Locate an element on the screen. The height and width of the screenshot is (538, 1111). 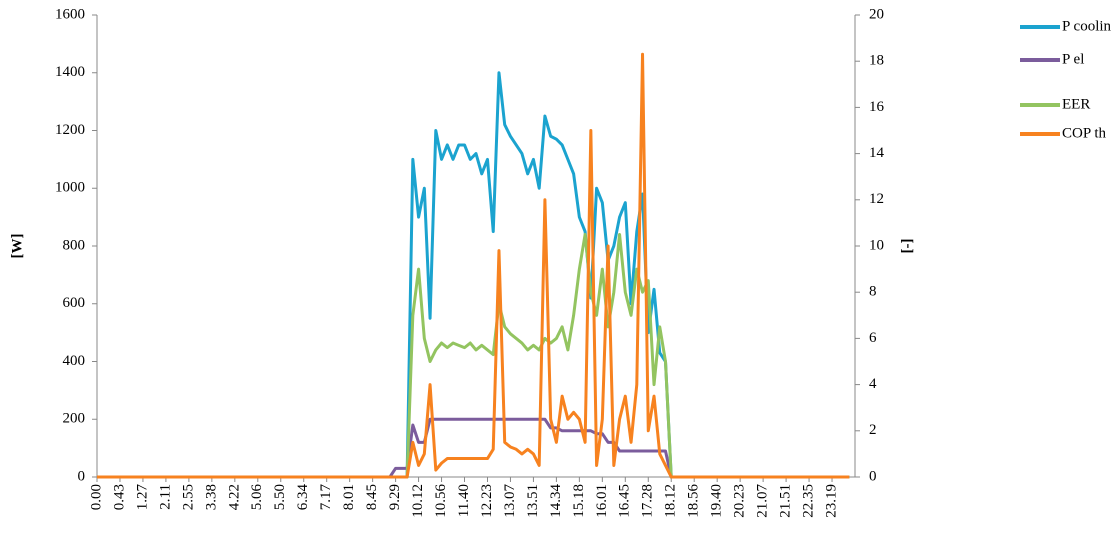
y-tick-label: 1000 is located at coordinates (70, 188).